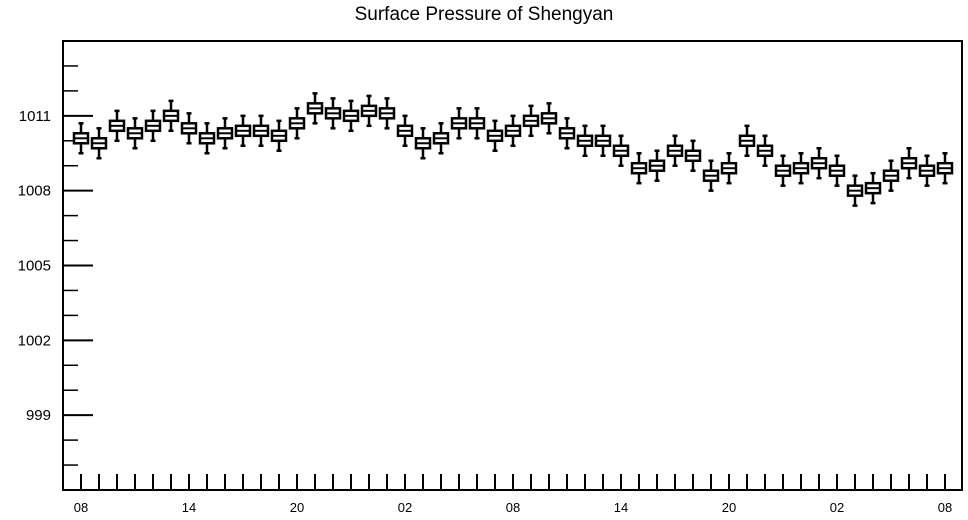 This screenshot has height=520, width=968. Describe the element at coordinates (35, 116) in the screenshot. I see `y-tick-label: 1011` at that location.